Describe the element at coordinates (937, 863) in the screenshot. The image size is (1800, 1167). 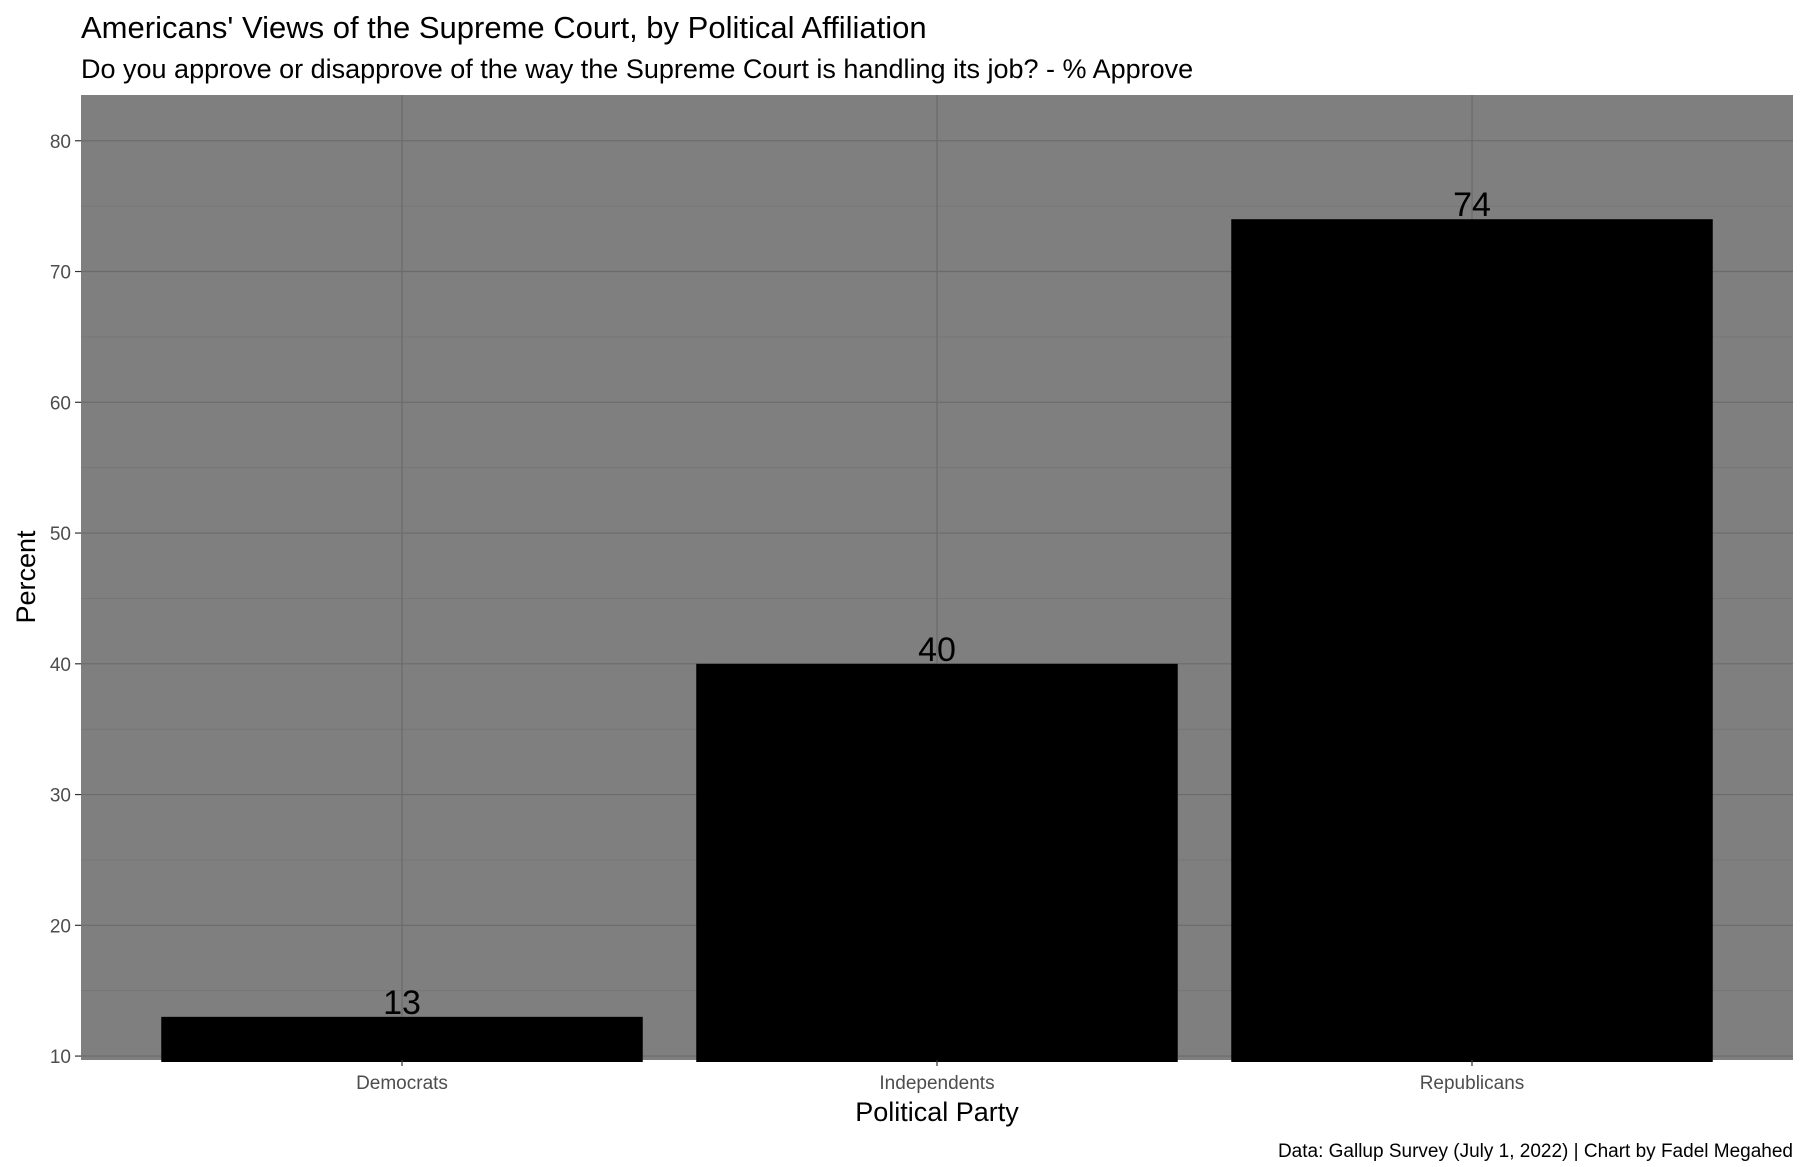
I see `bar-independents` at that location.